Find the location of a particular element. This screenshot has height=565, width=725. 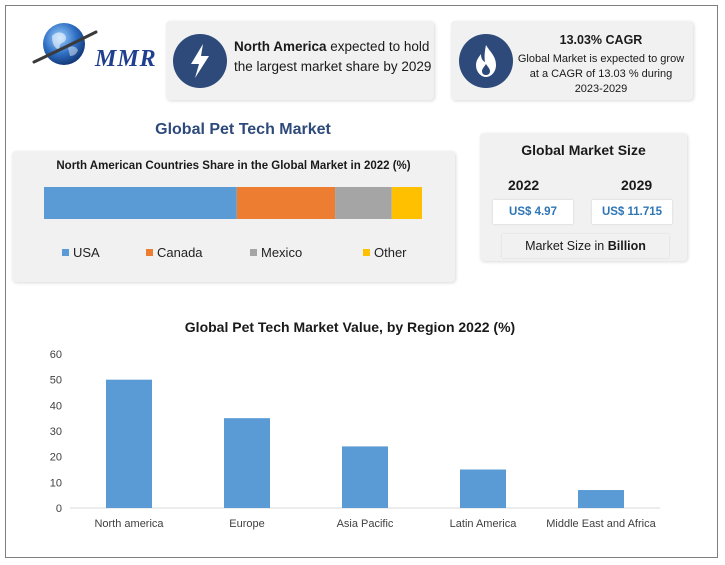

x-tick-label: Middle East and Africa is located at coordinates (601, 524).